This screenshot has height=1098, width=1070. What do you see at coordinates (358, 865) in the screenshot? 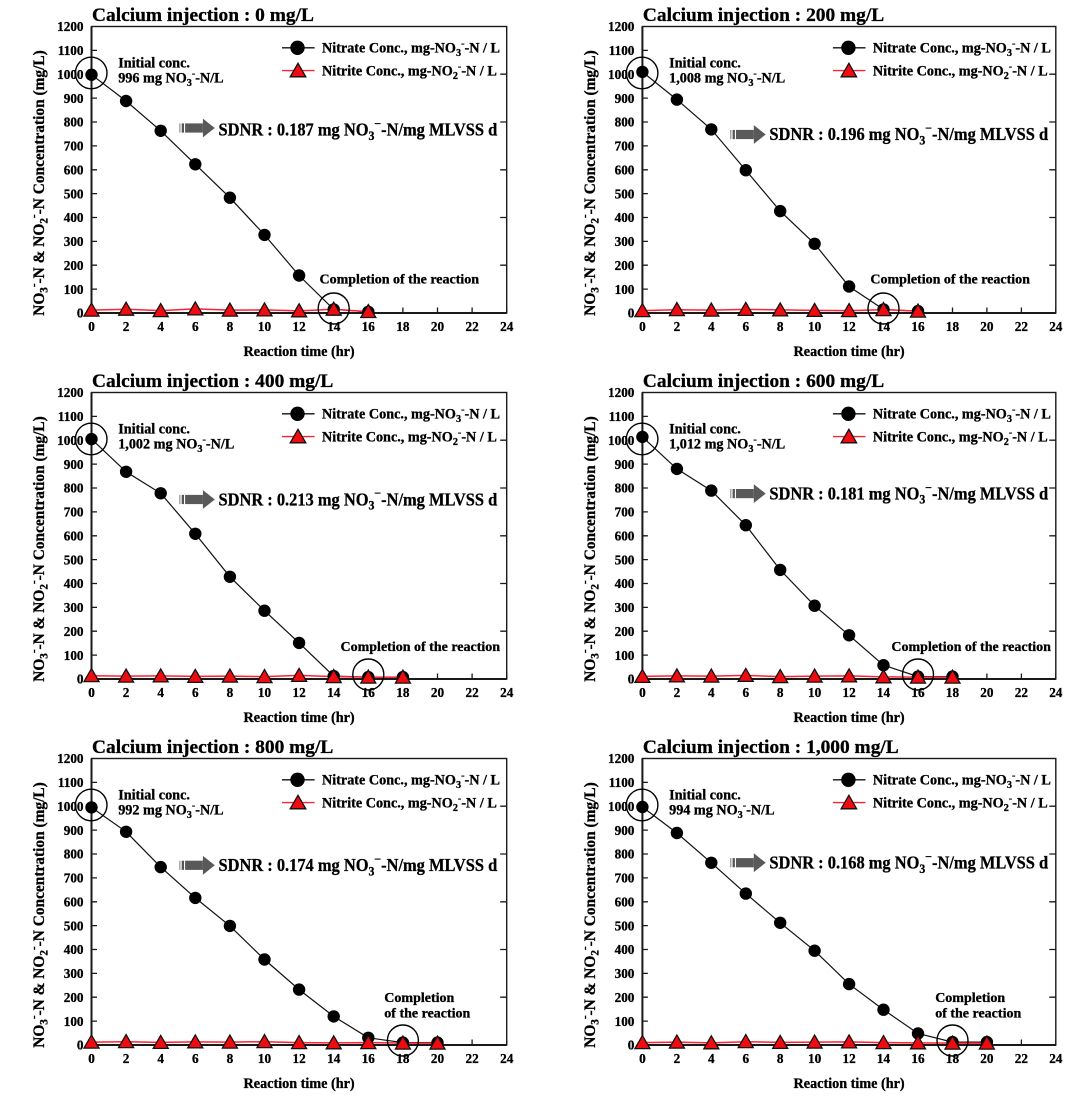
I see `svg-text:SDNR : 0.174 mg NO3−-N/mg MLVS: SDNR : 0.174 mg NO3−-N/mg MLVSS d` at bounding box center [358, 865].